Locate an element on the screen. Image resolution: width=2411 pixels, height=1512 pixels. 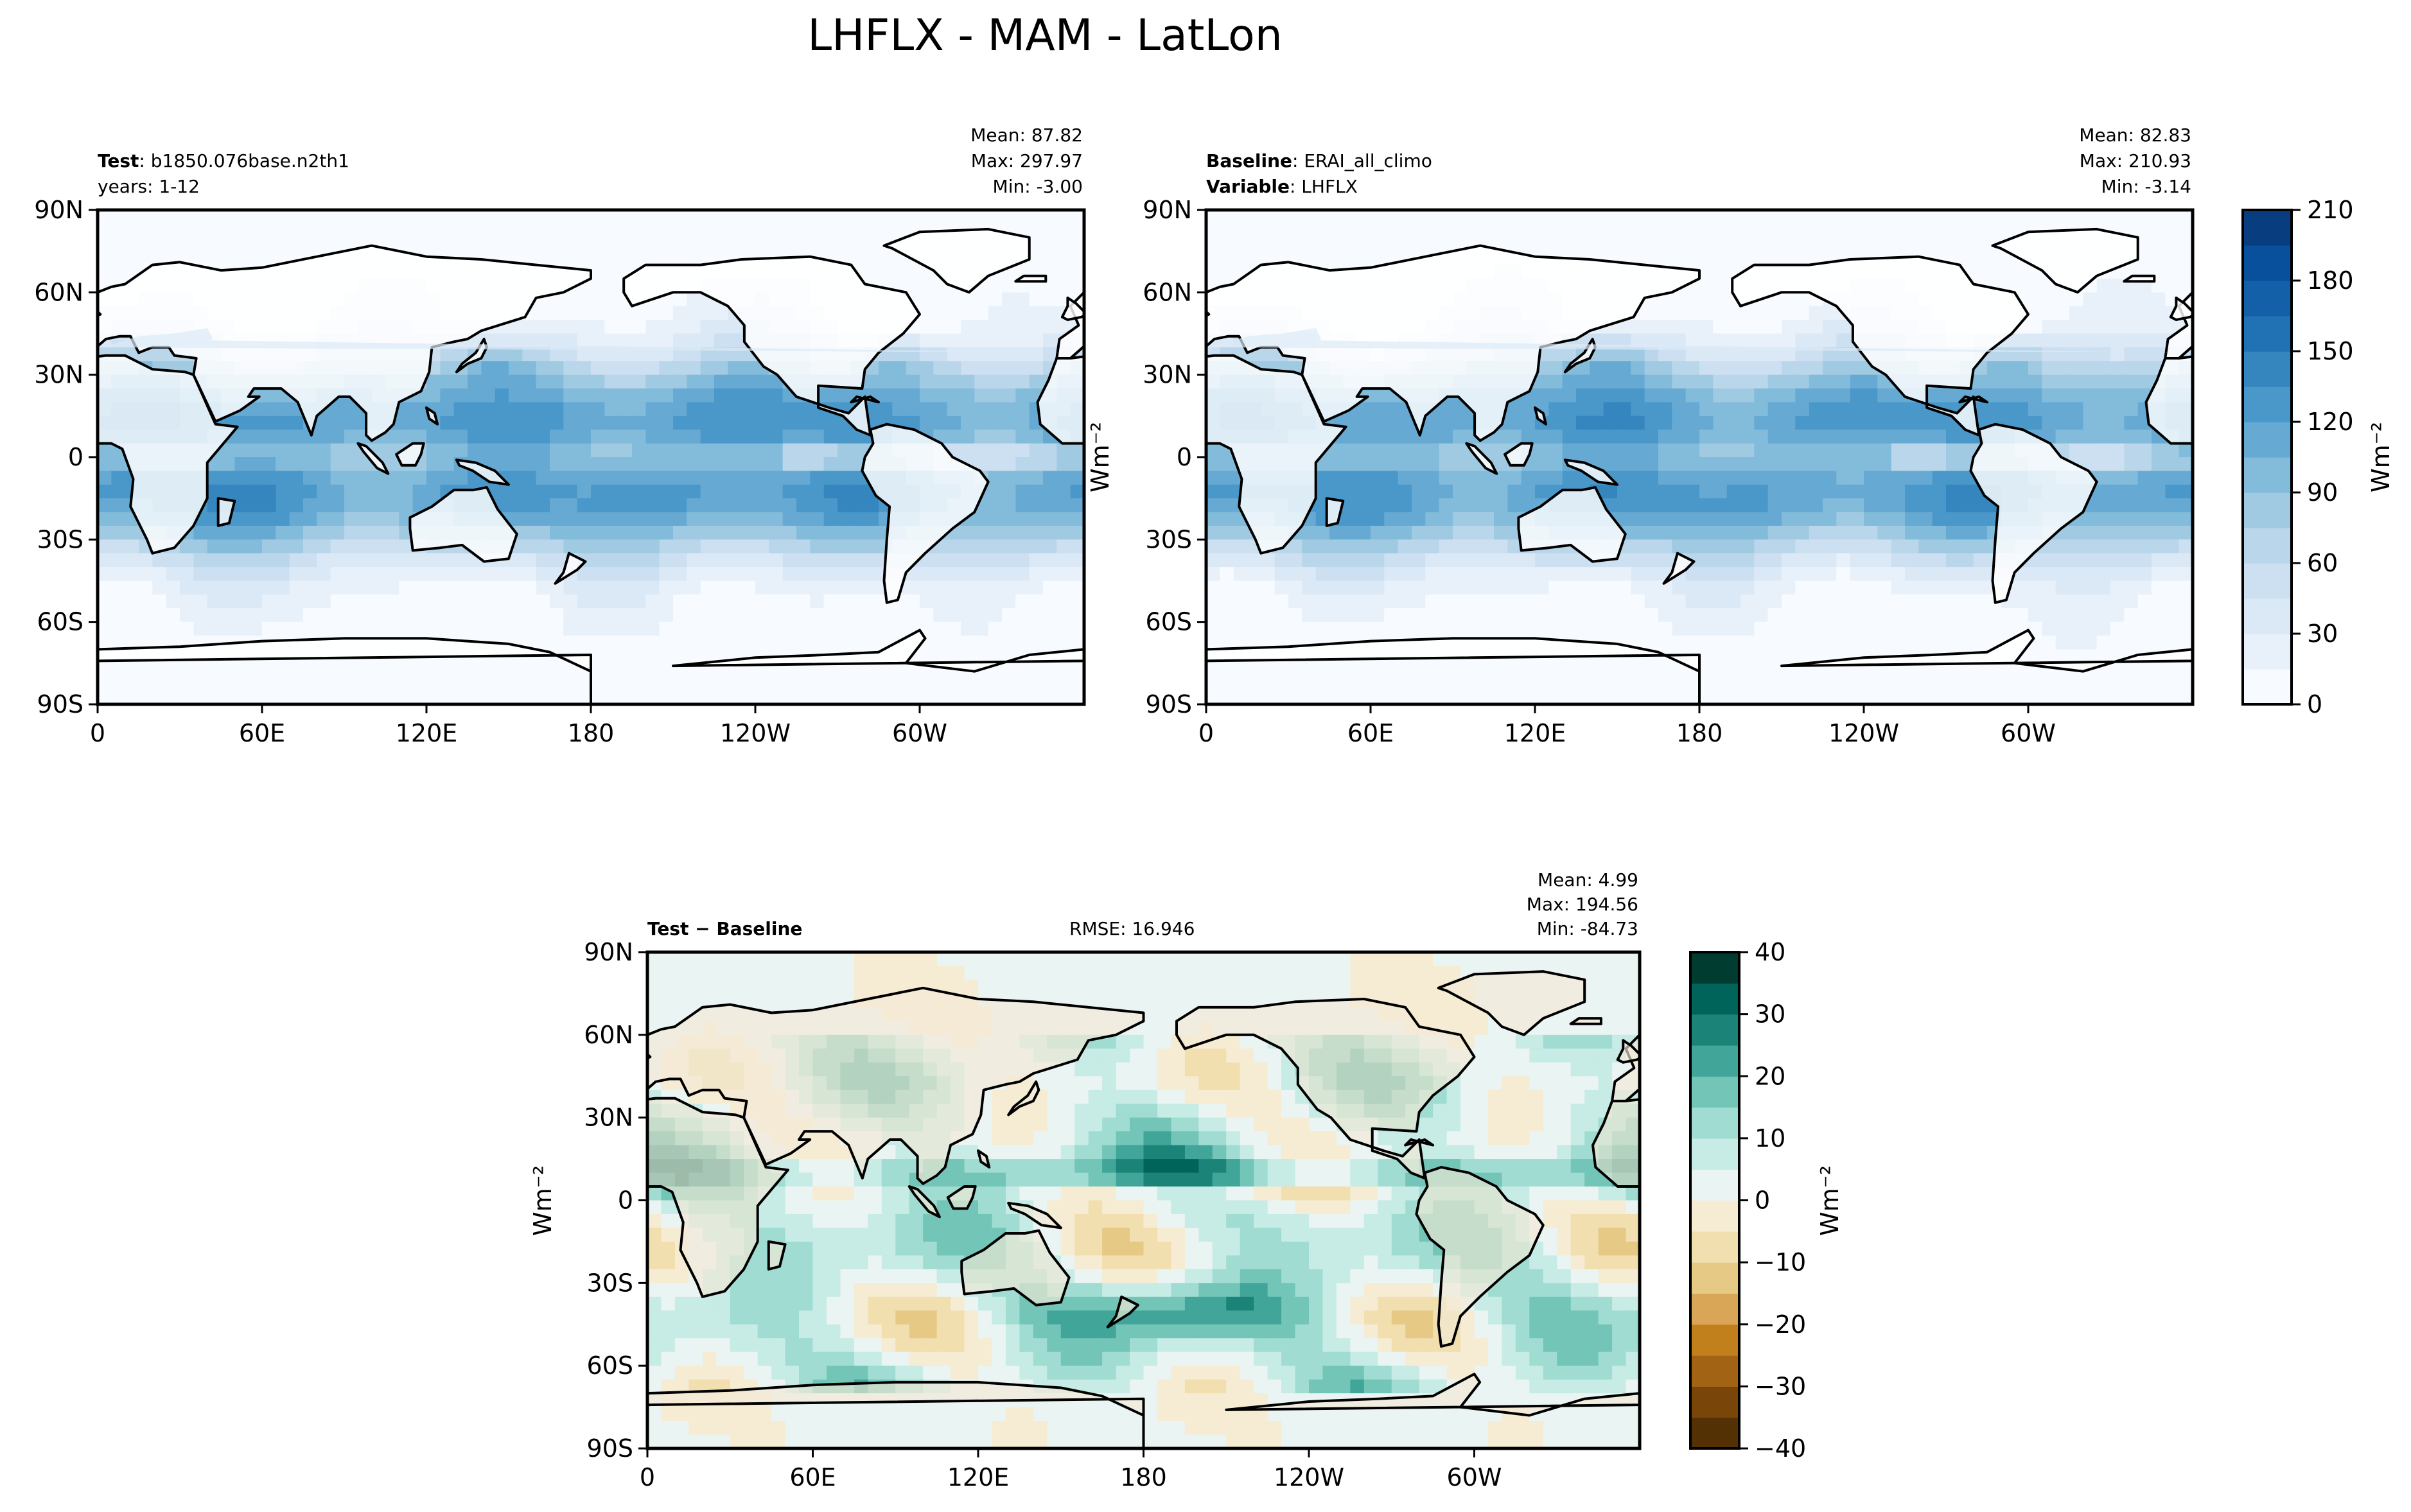
x-tick-label: 120E is located at coordinates (427, 733).